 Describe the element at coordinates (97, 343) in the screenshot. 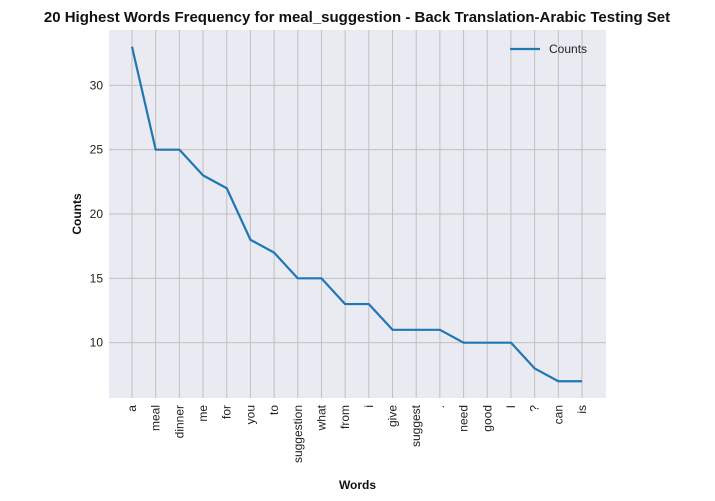

I see `y-tick-label: 10` at that location.